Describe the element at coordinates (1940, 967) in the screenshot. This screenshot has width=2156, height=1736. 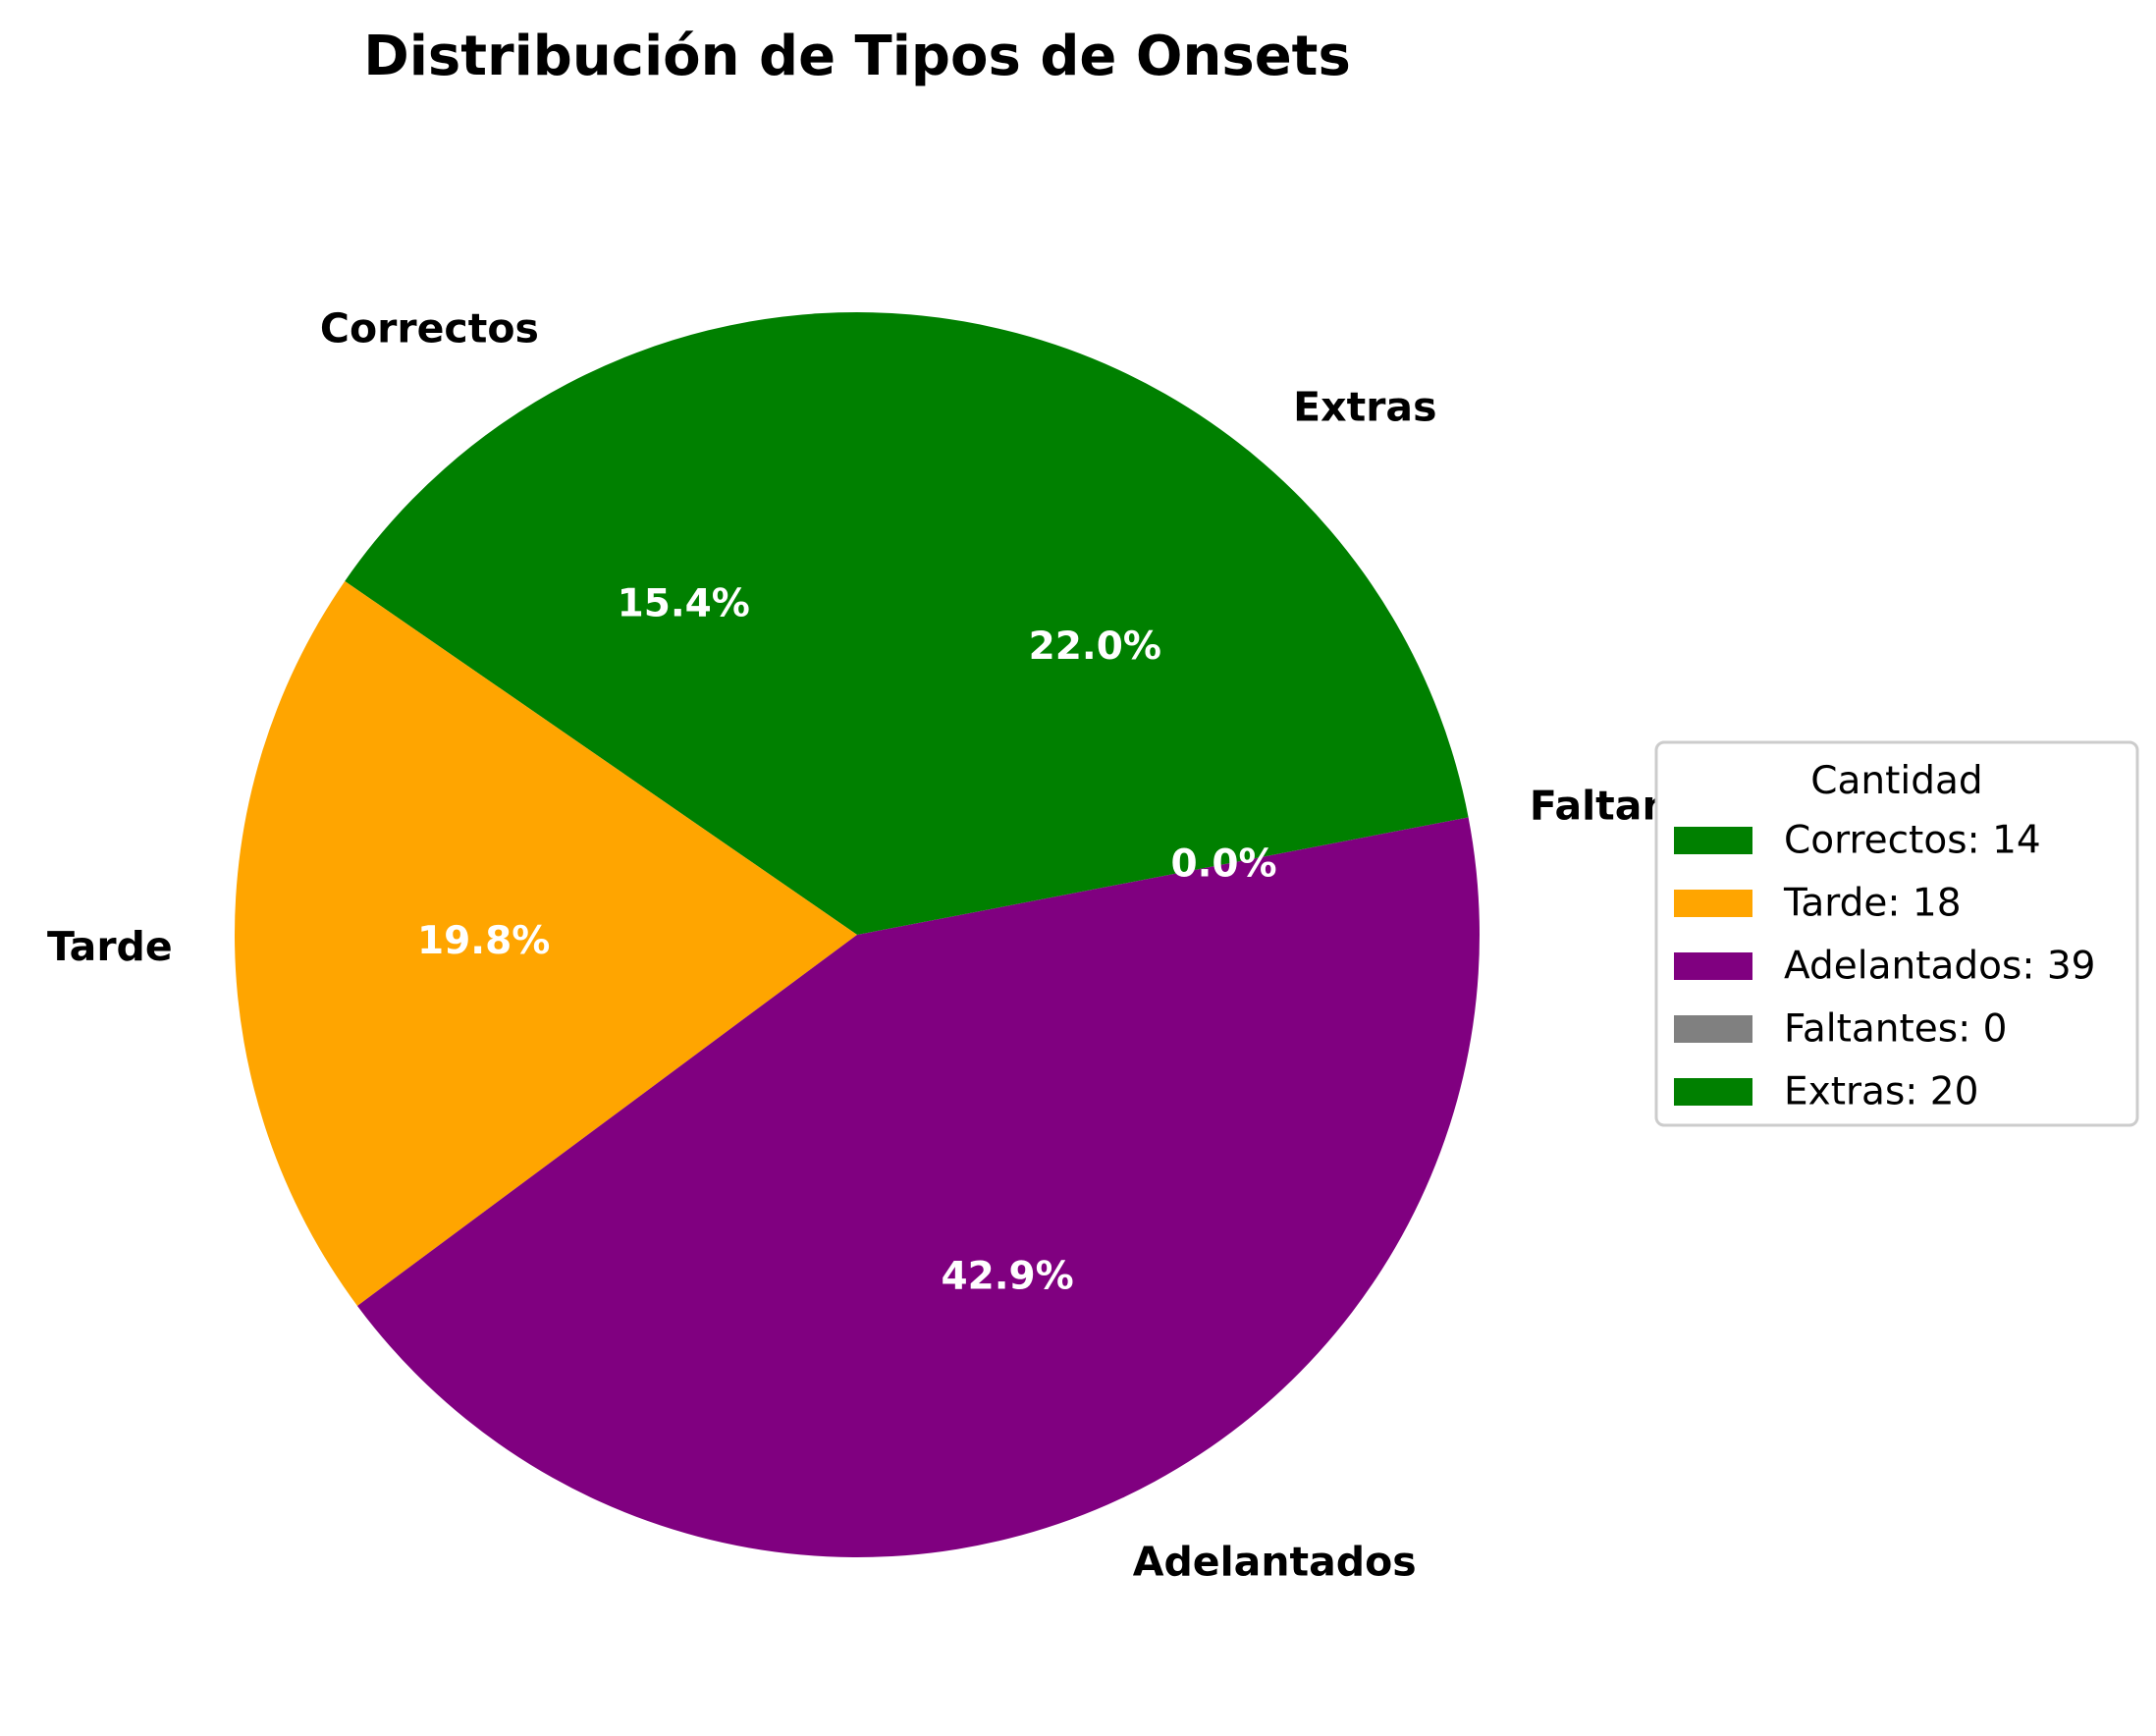
I see `legend-label-adelantados: Adelantados: 39` at that location.